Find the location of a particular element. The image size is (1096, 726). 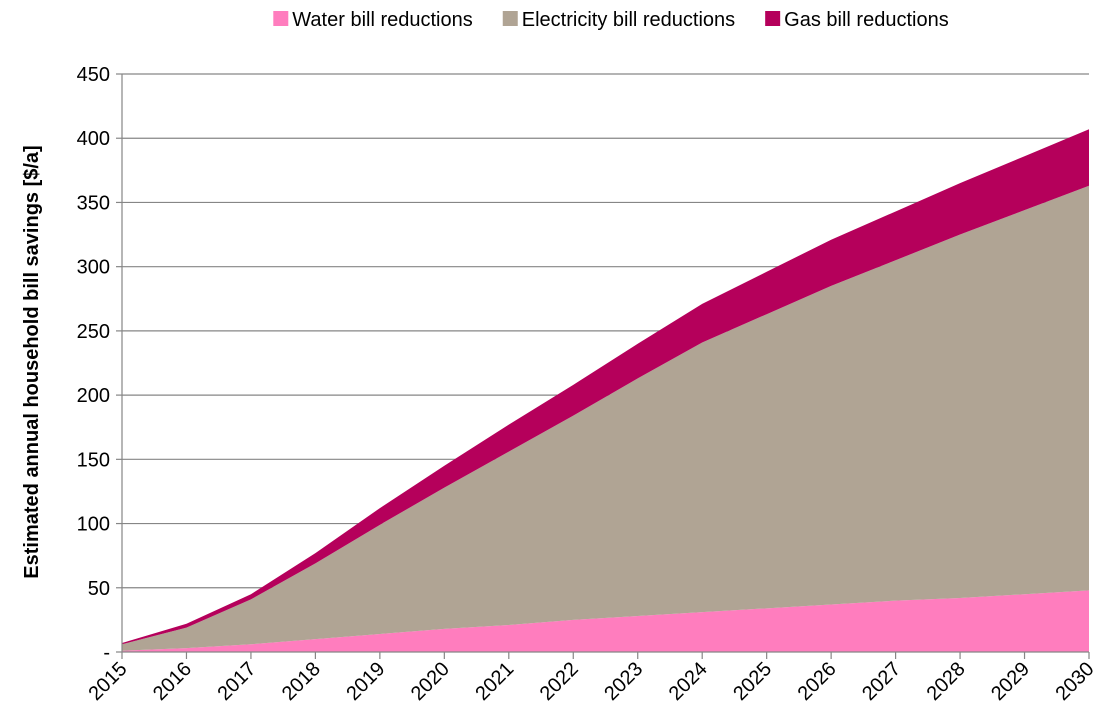

x-tick-label: 2022 is located at coordinates (559, 681).